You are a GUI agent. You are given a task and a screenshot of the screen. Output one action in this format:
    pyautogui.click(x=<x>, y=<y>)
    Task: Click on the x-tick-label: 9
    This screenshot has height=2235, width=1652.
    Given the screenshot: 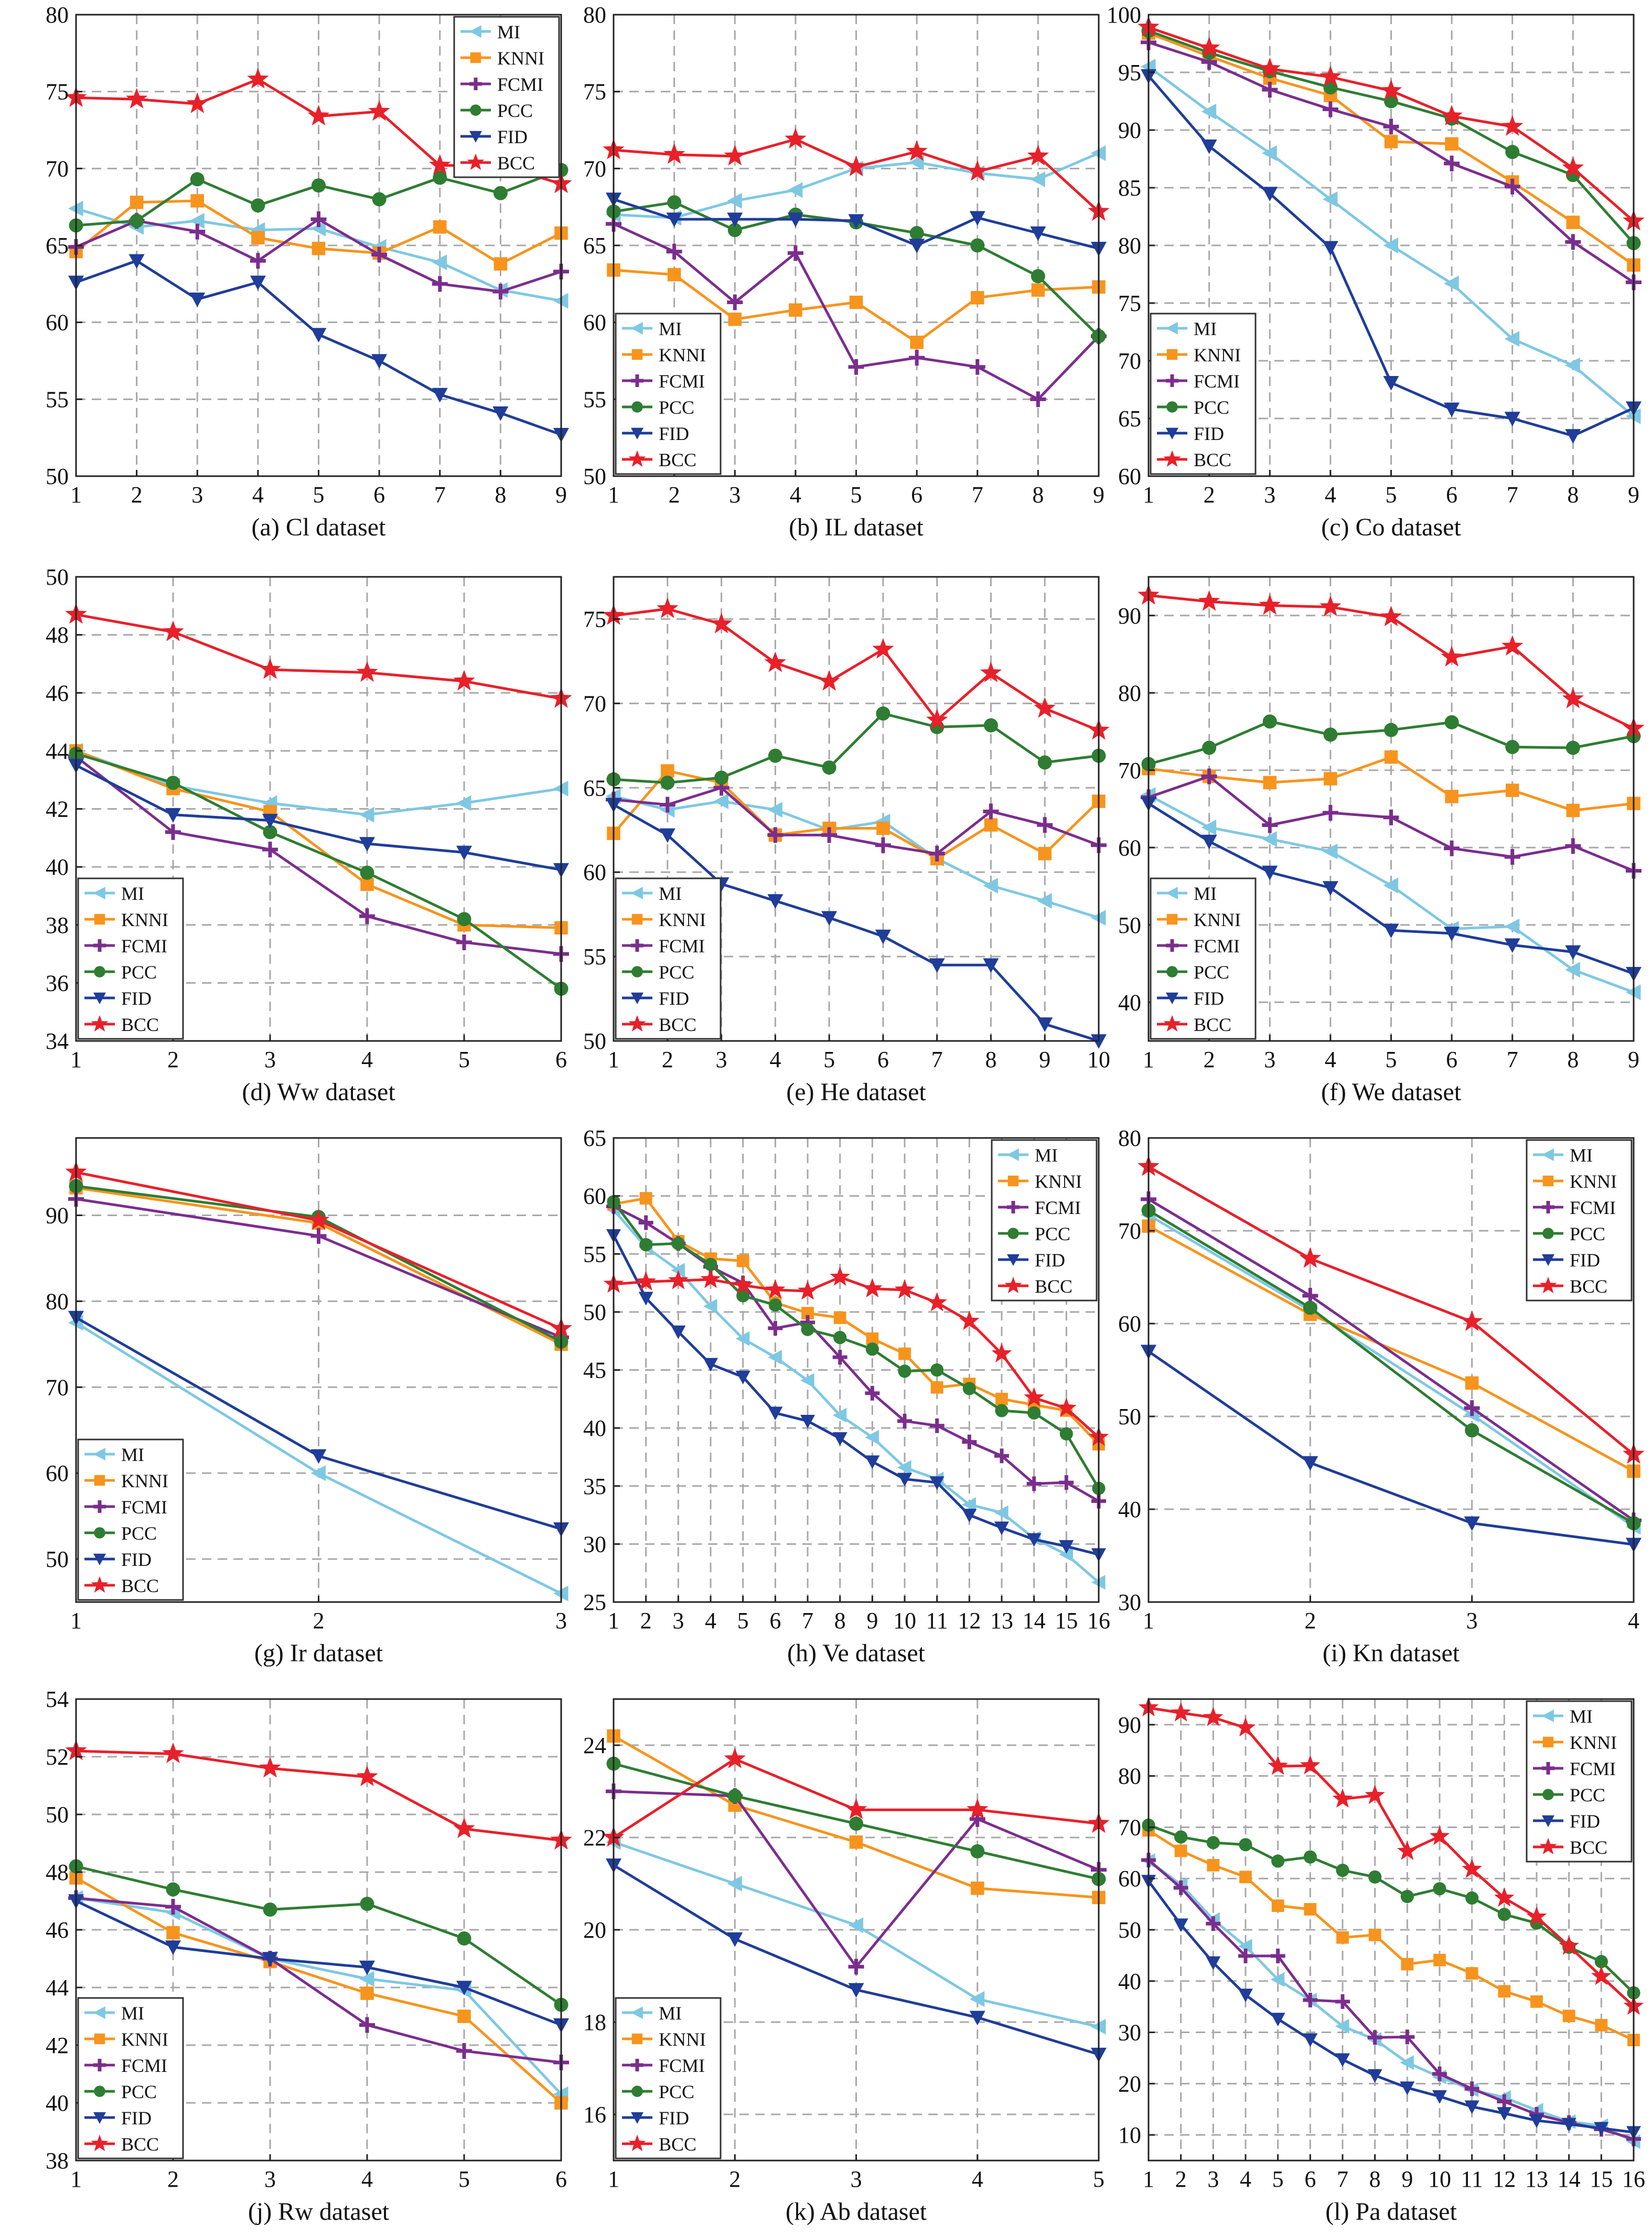 What is the action you would take?
    pyautogui.click(x=1633, y=495)
    